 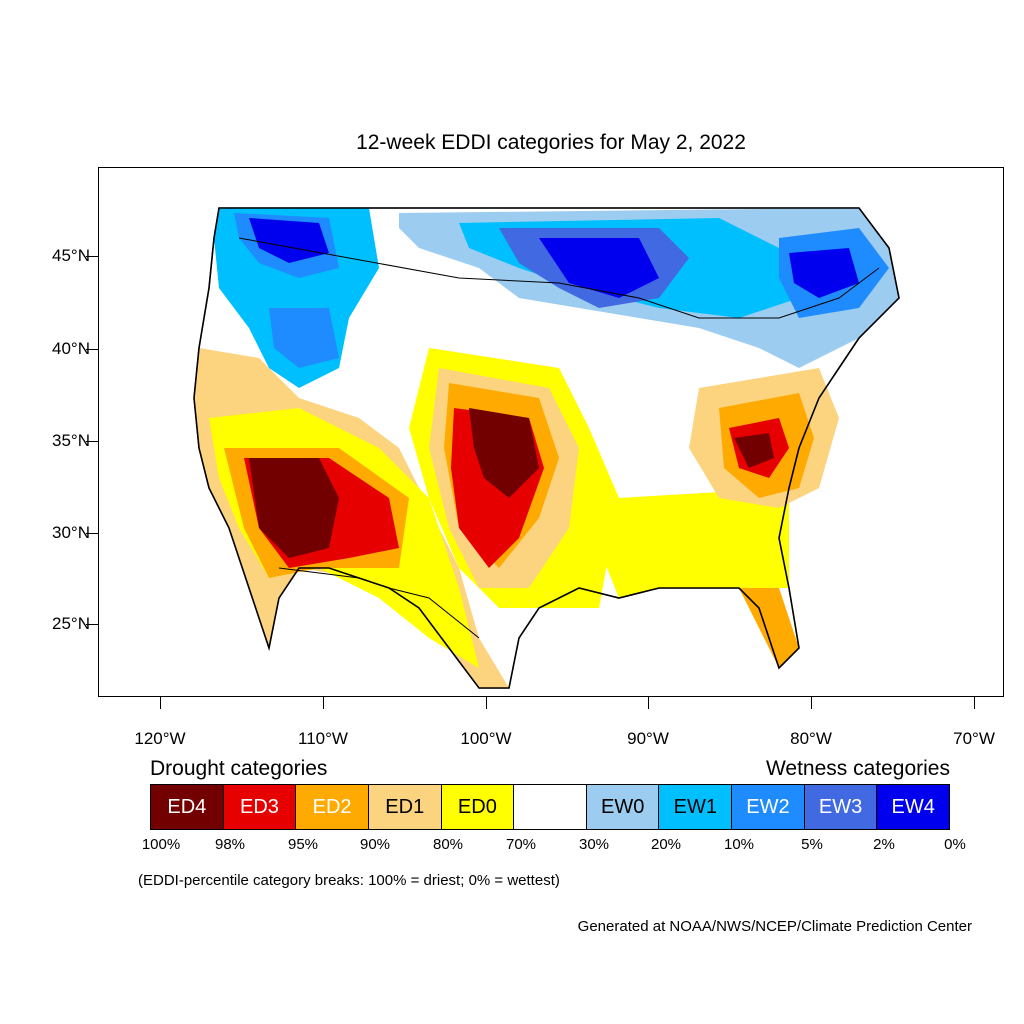 I want to click on lat-label-30: 30°N, so click(x=71, y=532).